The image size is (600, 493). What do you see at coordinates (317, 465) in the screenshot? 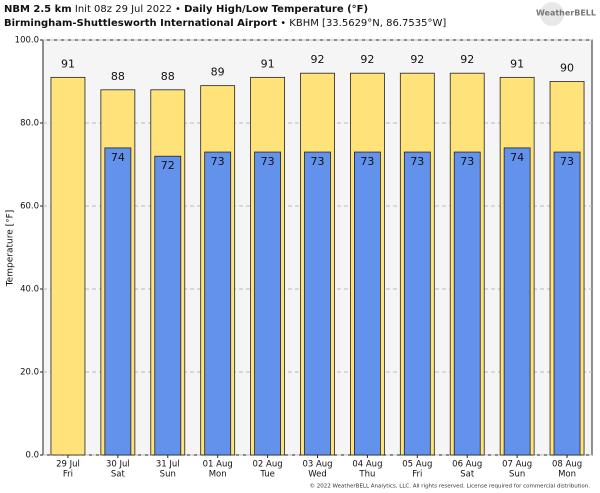
I see `x-tick-label: 03 Aug` at bounding box center [317, 465].